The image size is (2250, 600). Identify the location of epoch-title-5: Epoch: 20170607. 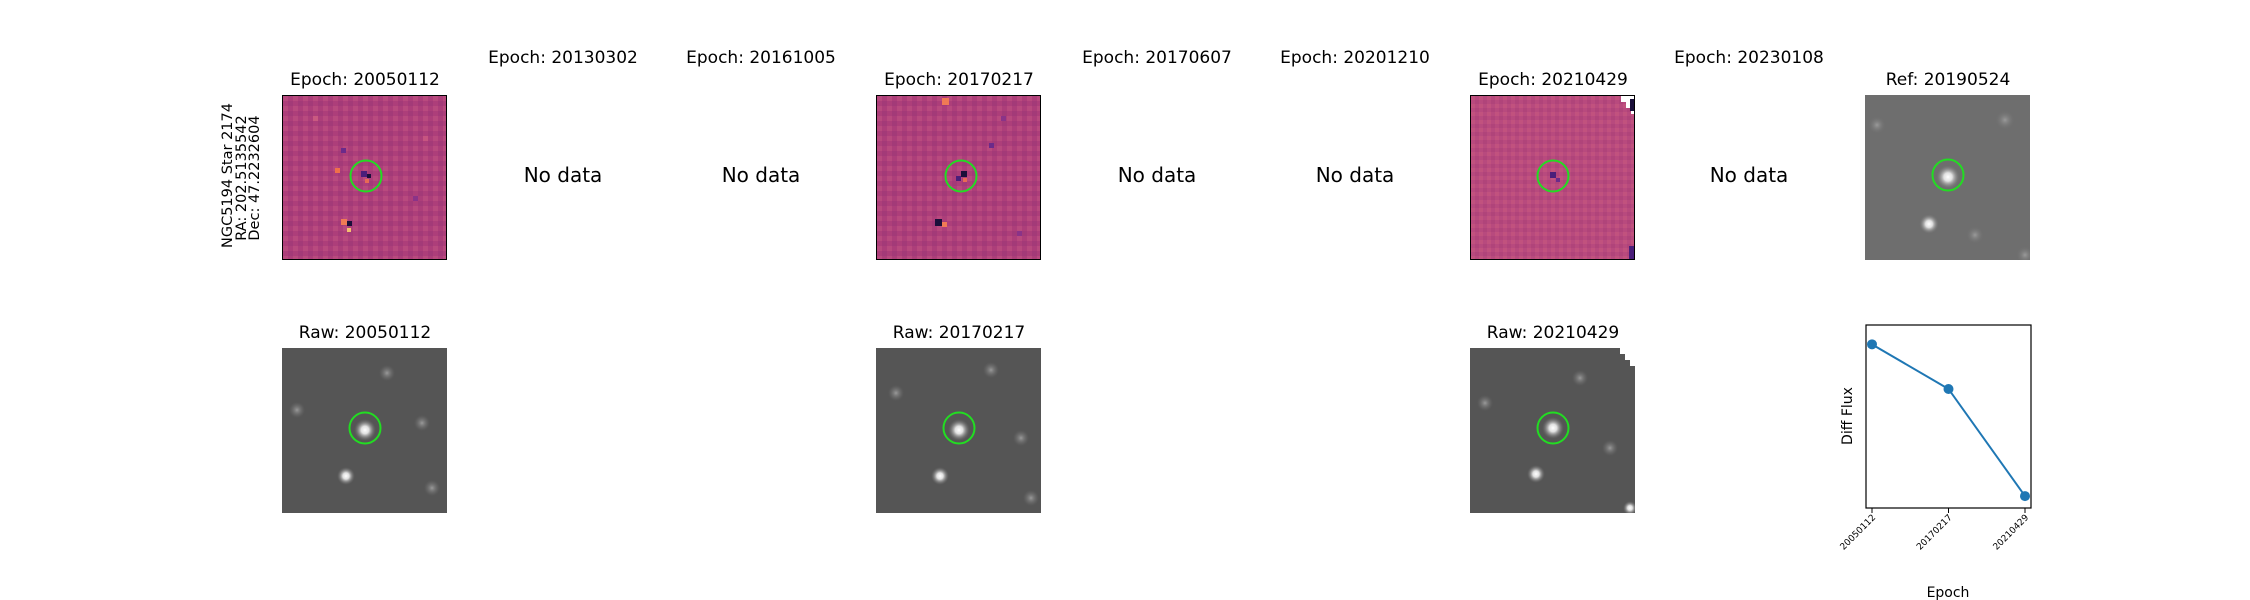
(1157, 58).